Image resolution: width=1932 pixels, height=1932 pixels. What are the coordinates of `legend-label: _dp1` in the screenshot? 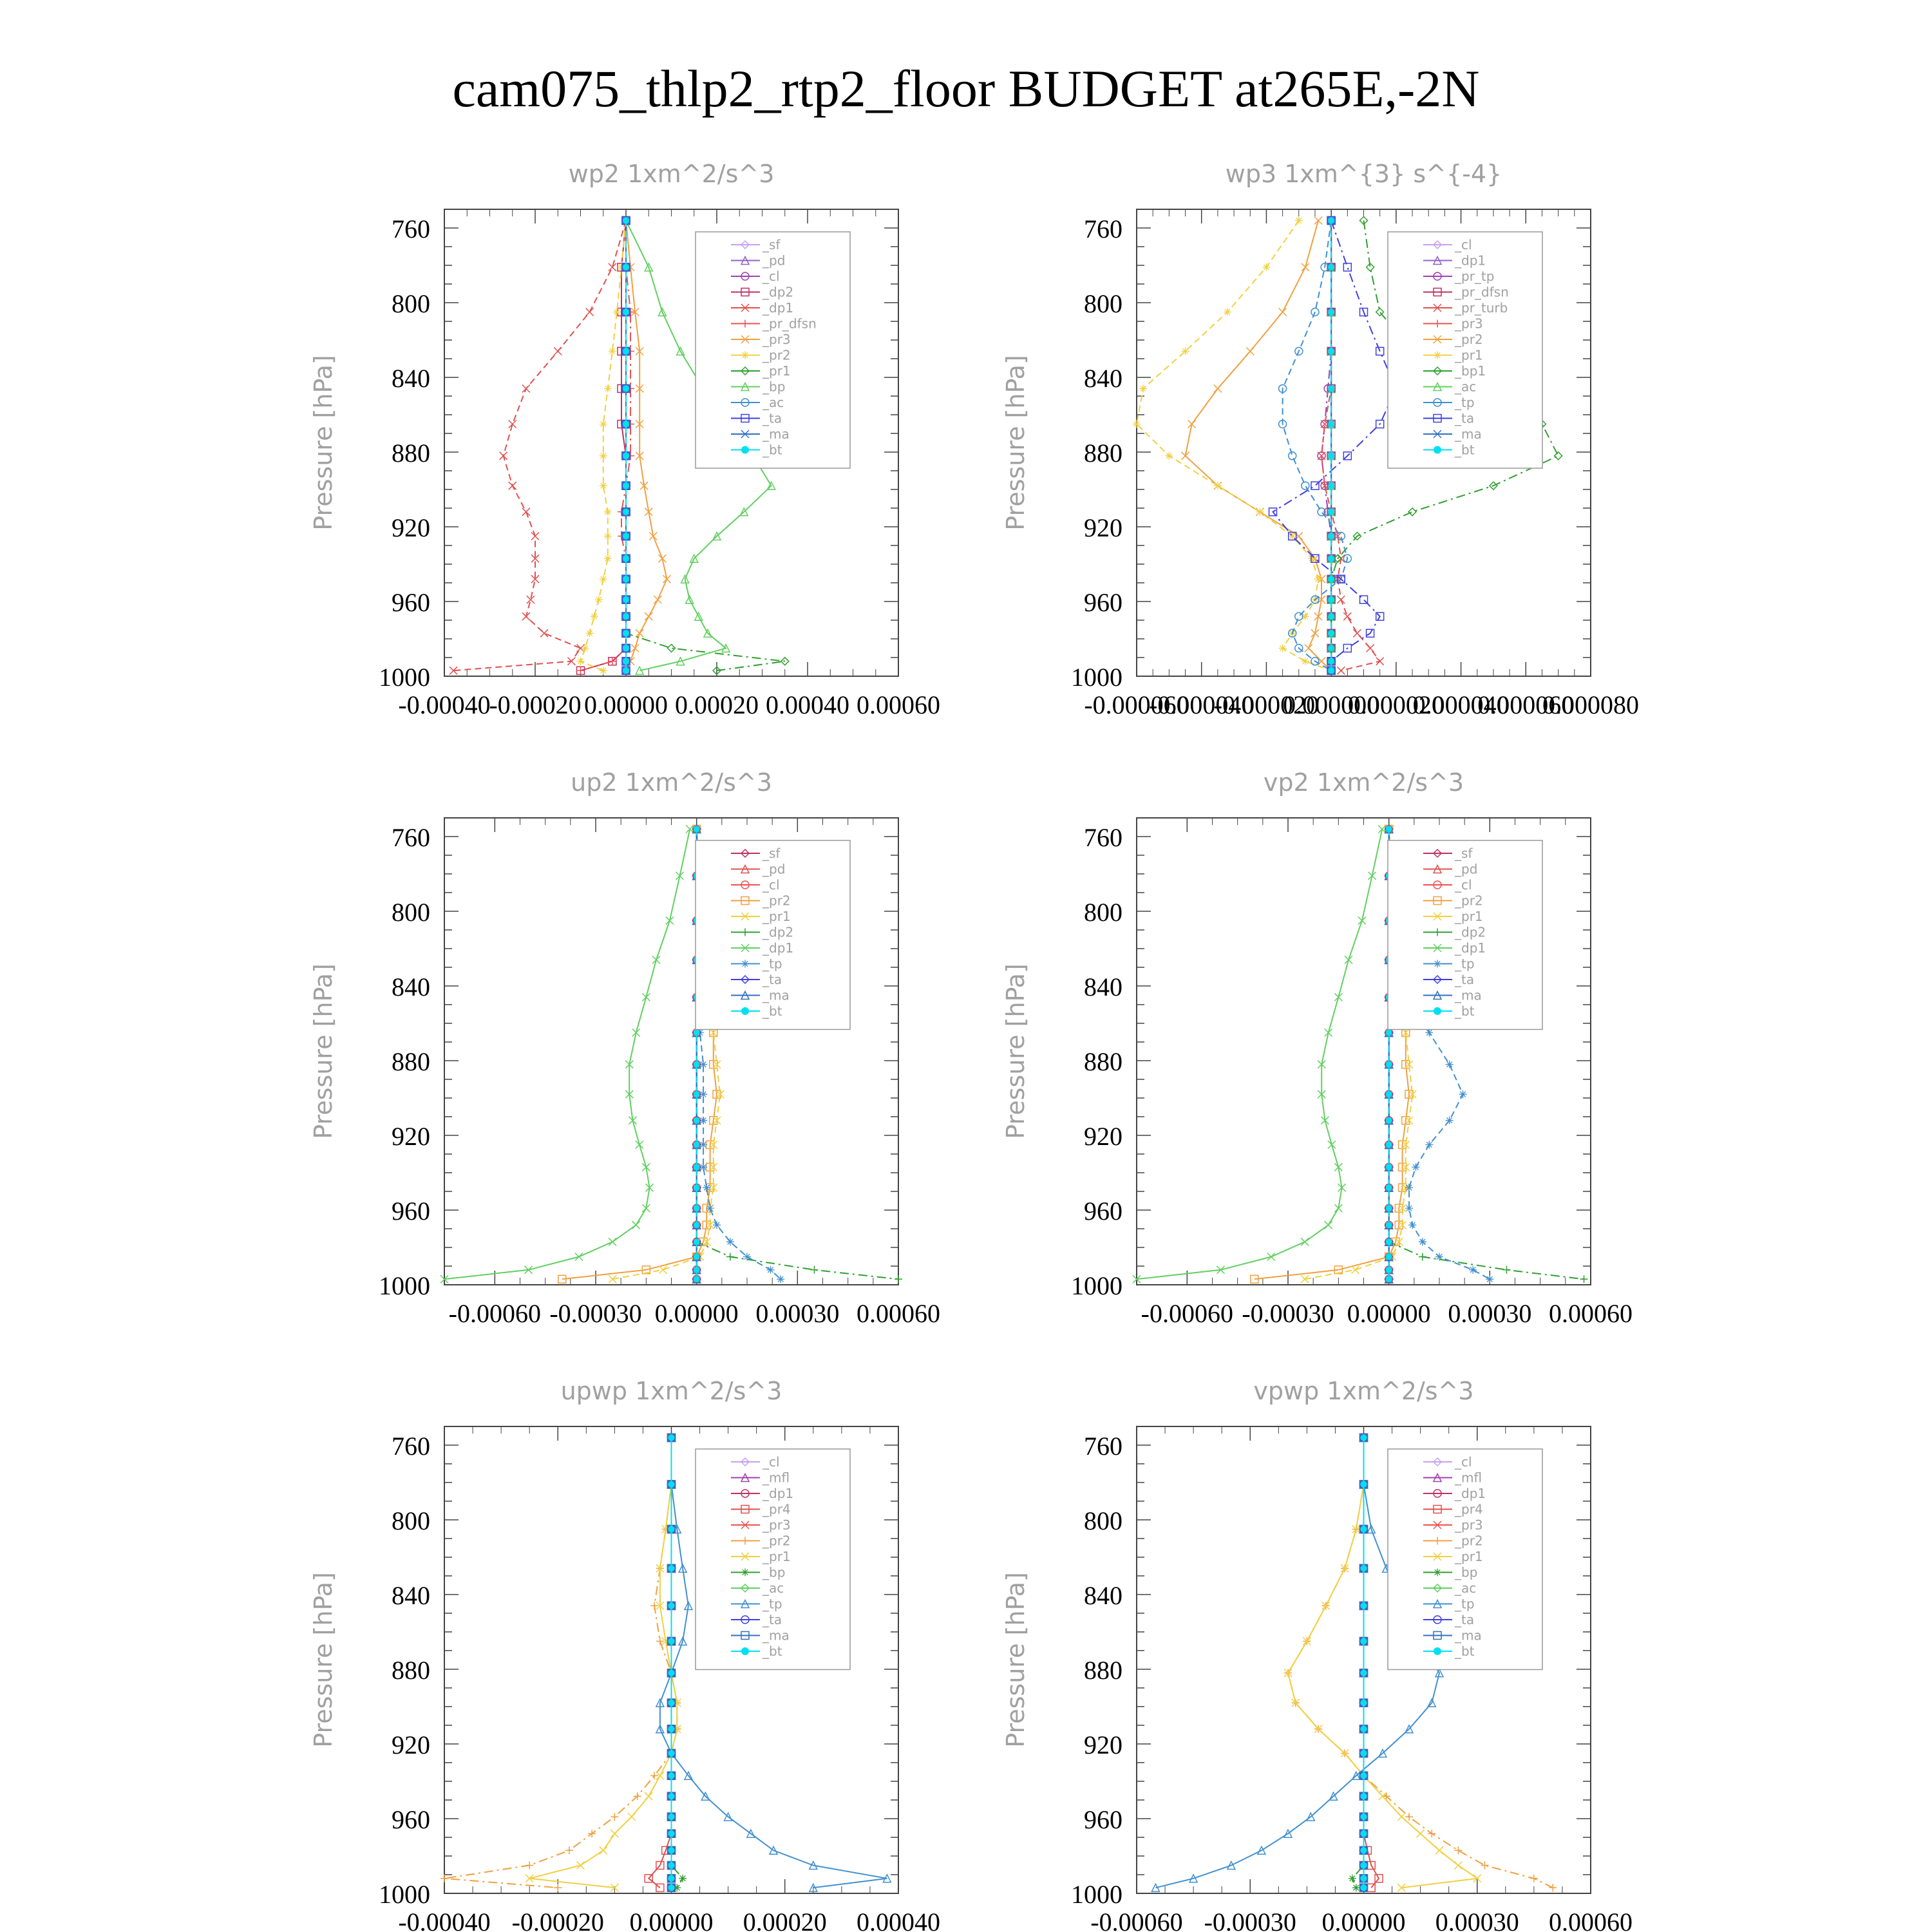 It's located at (1470, 261).